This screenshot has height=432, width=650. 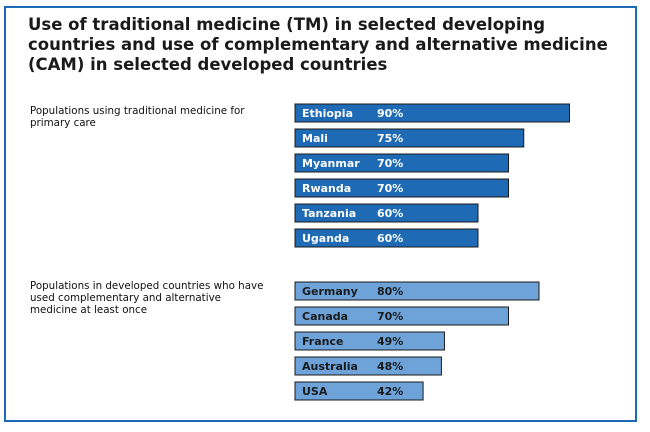 What do you see at coordinates (315, 391) in the screenshot?
I see `category-label-usa: USA` at bounding box center [315, 391].